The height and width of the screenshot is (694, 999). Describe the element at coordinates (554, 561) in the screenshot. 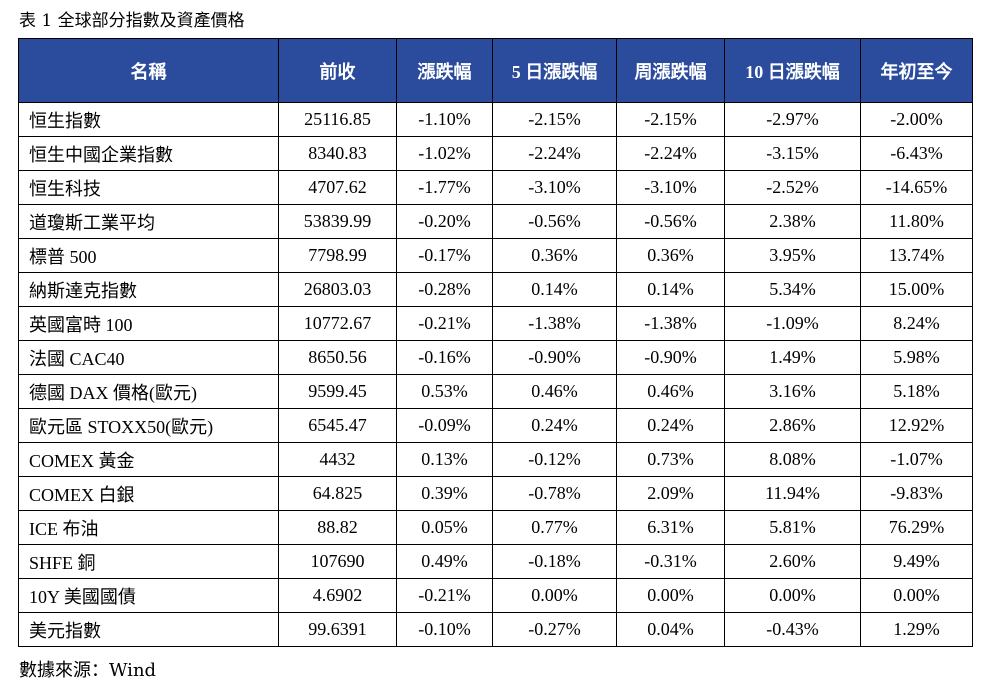

I see `cell-5d-change: -0.18%` at that location.